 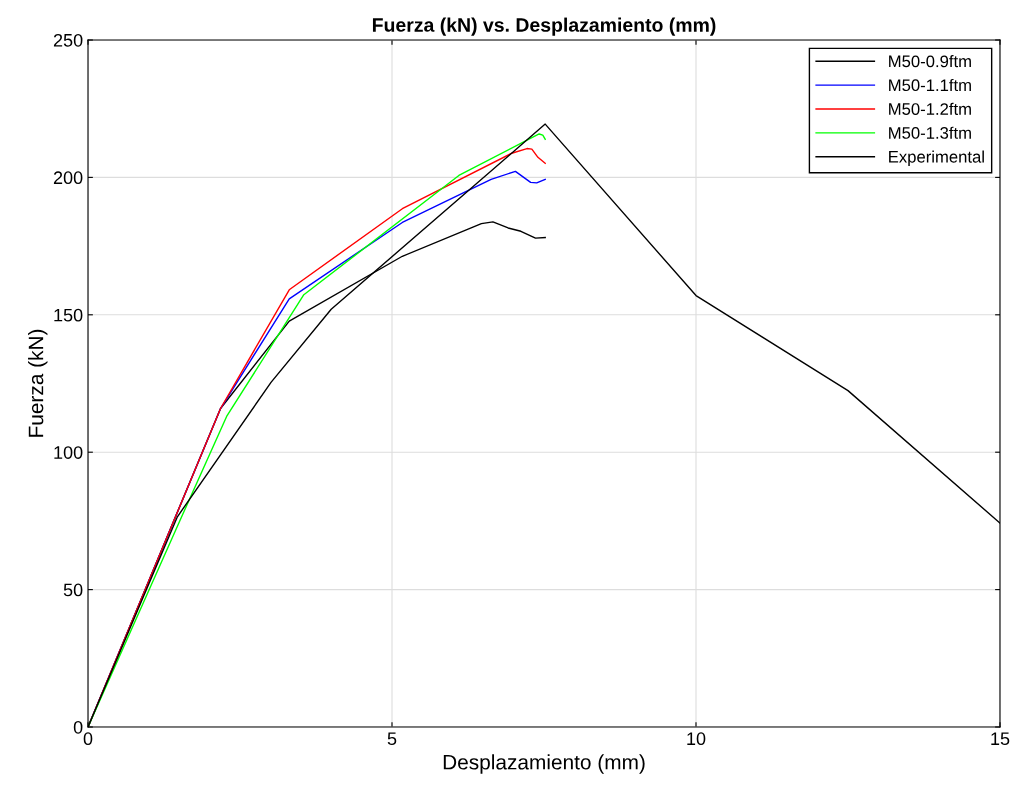 What do you see at coordinates (930, 85) in the screenshot?
I see `legend-label: M50-1.1ftm` at bounding box center [930, 85].